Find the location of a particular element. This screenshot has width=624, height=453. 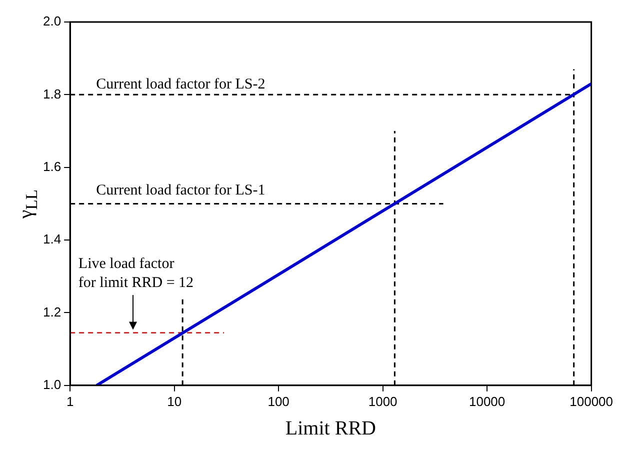

x-tick-label: 10 is located at coordinates (174, 401).